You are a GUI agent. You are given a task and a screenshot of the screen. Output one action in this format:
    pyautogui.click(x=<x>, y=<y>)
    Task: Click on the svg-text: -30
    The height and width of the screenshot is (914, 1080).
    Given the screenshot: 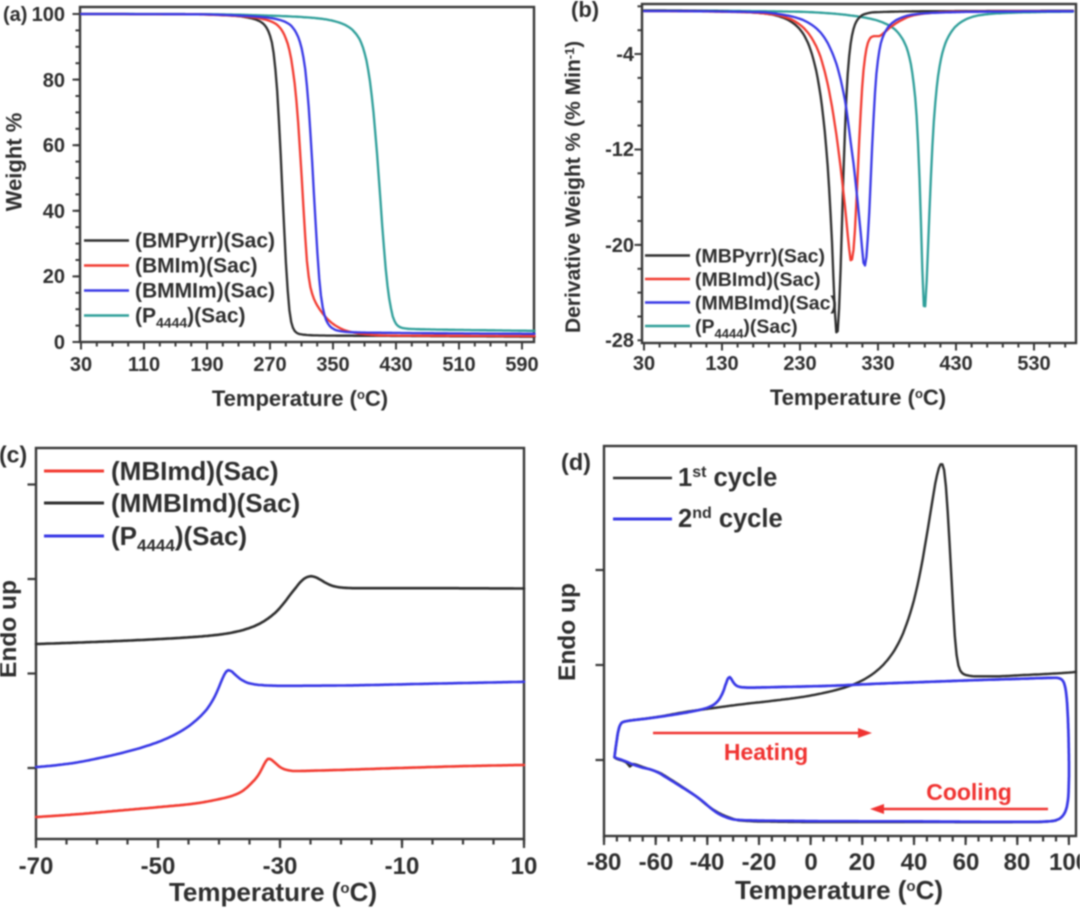 What is the action you would take?
    pyautogui.click(x=280, y=866)
    